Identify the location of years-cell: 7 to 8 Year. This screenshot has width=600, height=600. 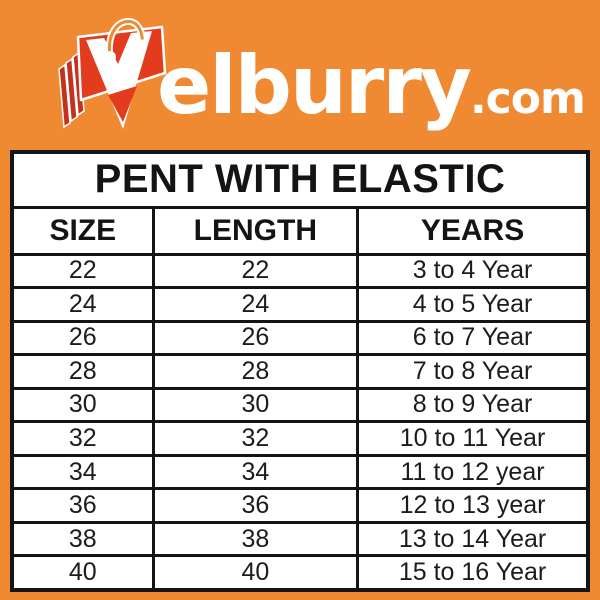
(473, 371).